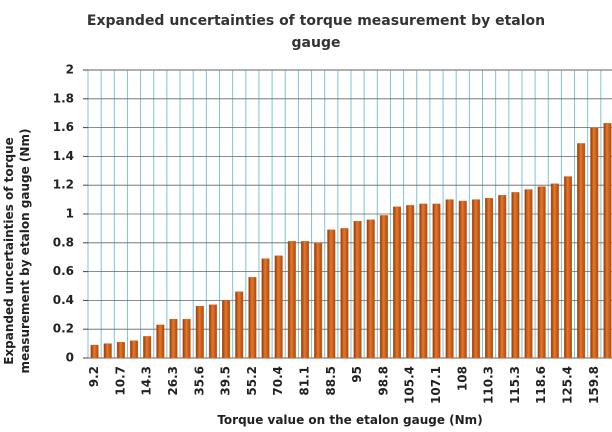  I want to click on y-tick-label: 1.4, so click(63, 156).